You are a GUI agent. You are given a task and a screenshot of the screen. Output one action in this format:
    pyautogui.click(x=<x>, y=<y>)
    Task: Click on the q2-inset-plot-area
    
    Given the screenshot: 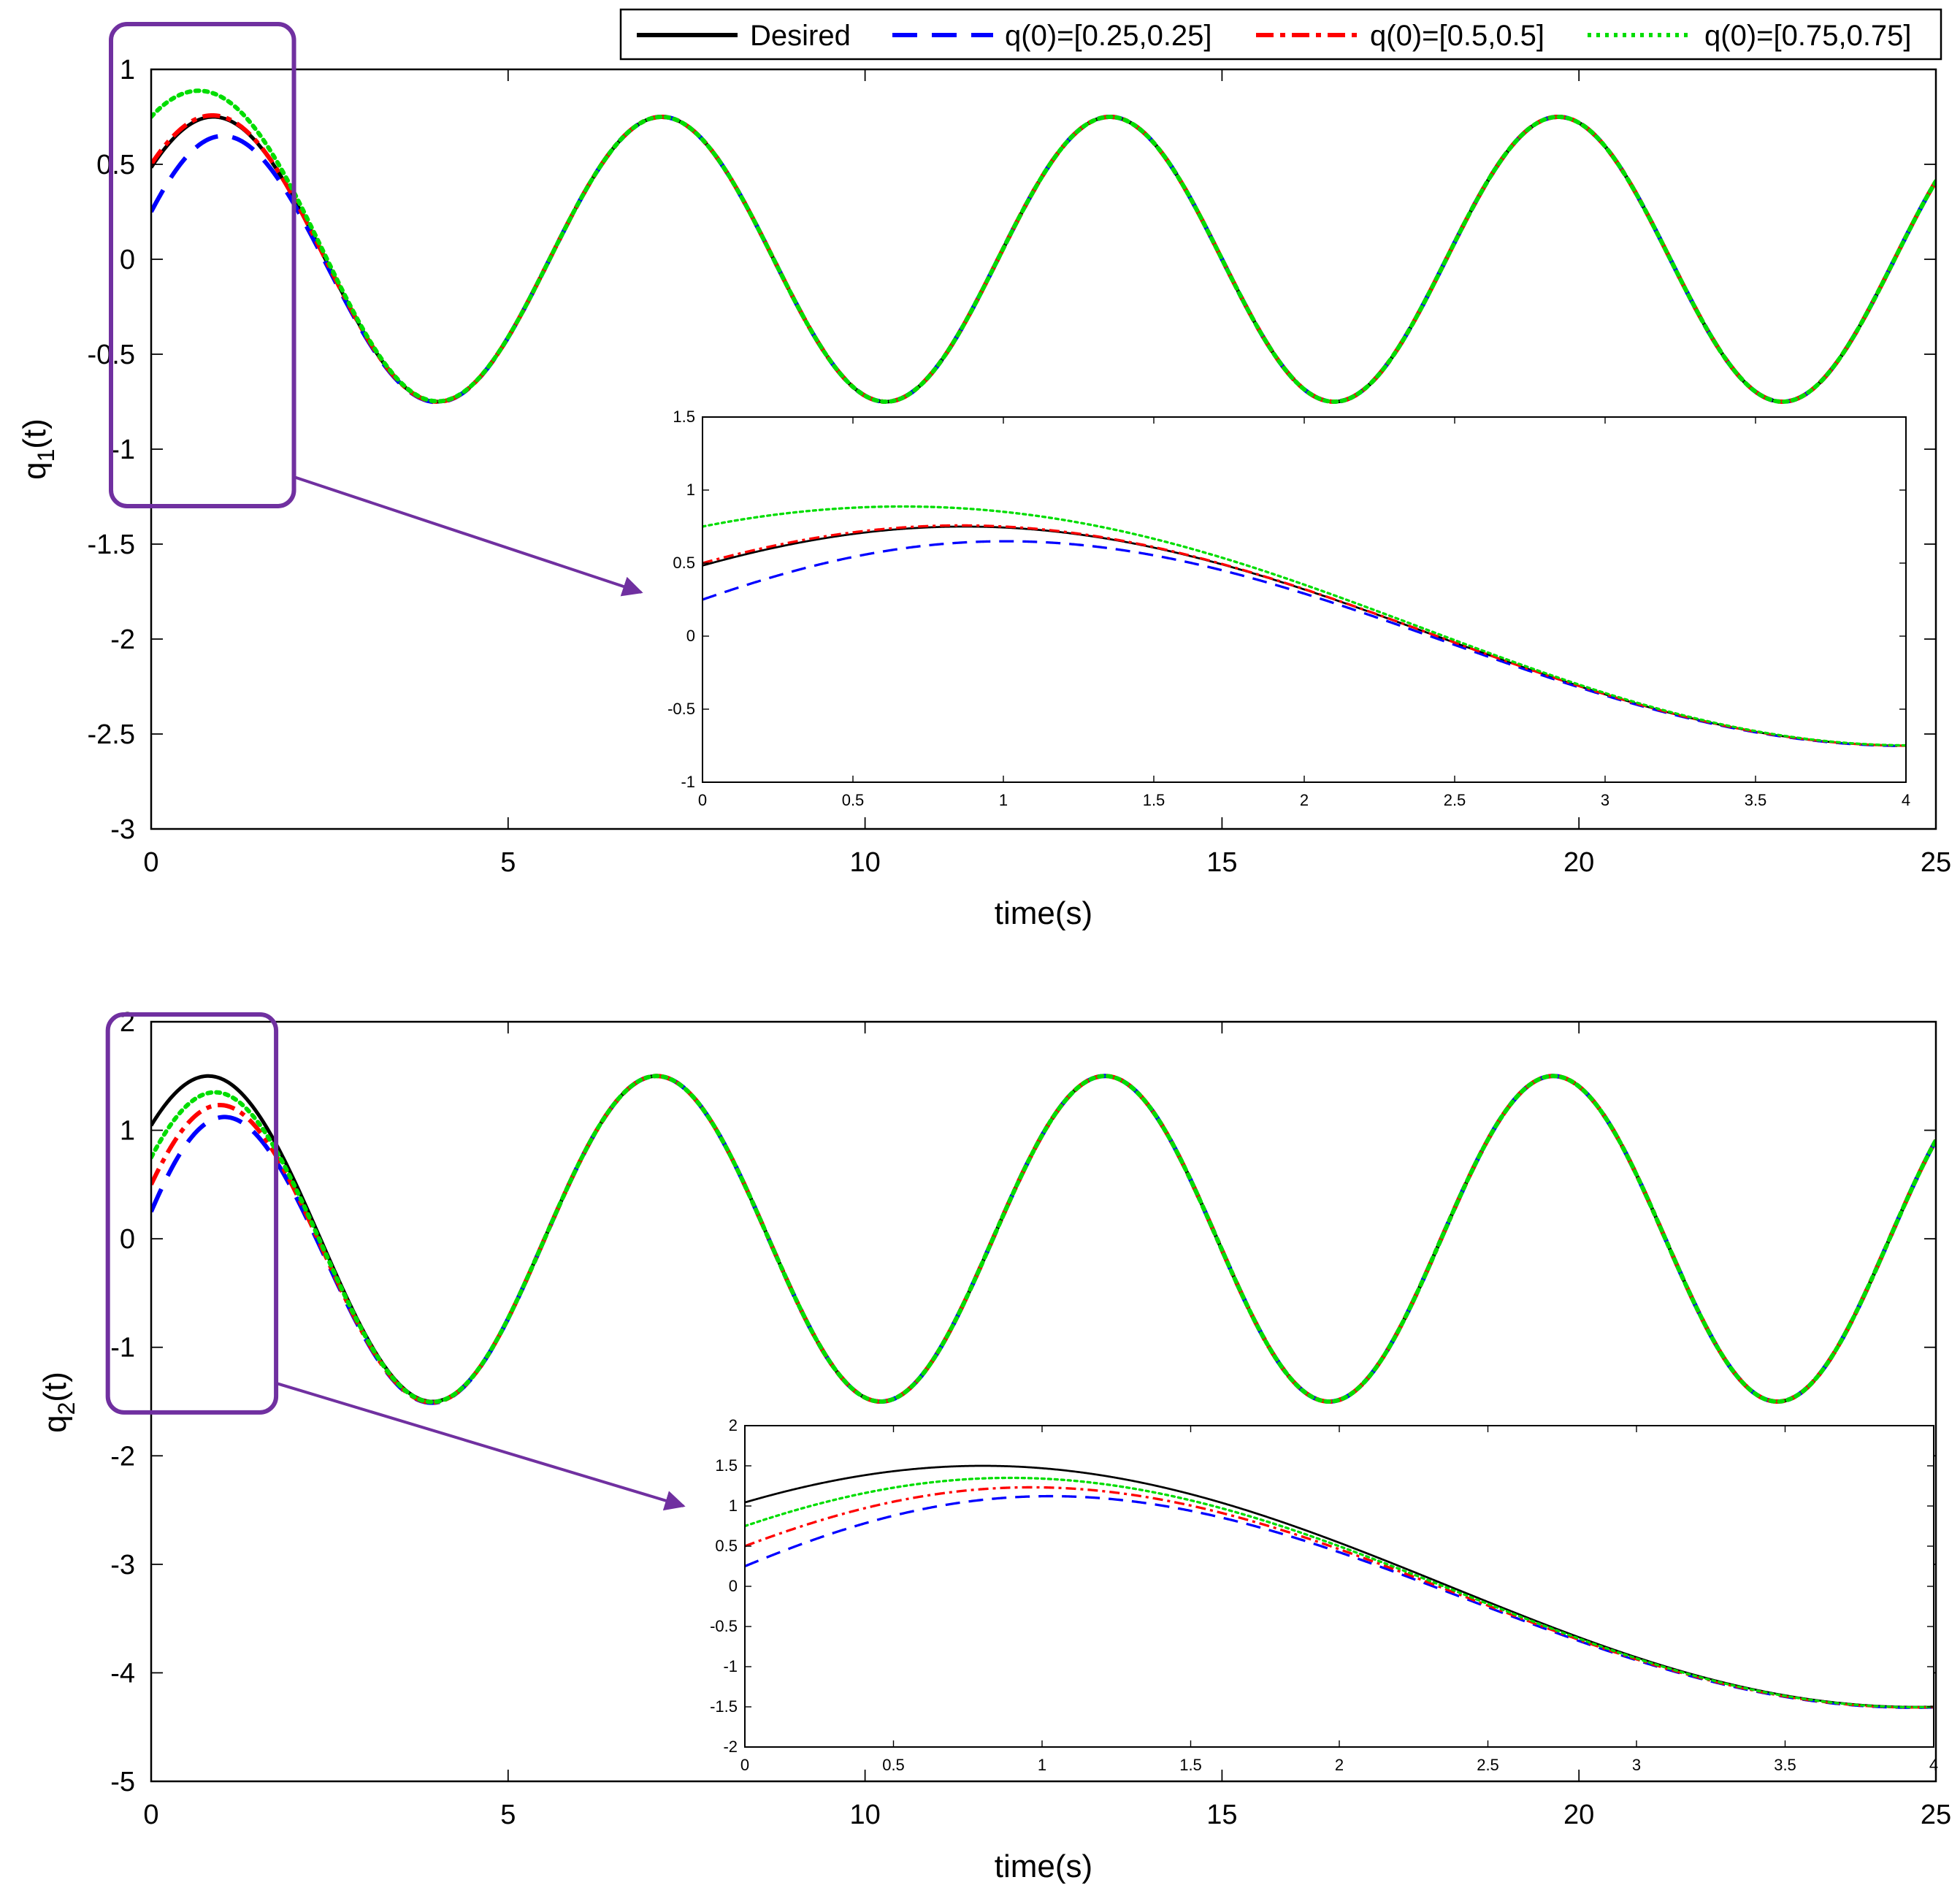 What is the action you would take?
    pyautogui.click(x=1339, y=1586)
    